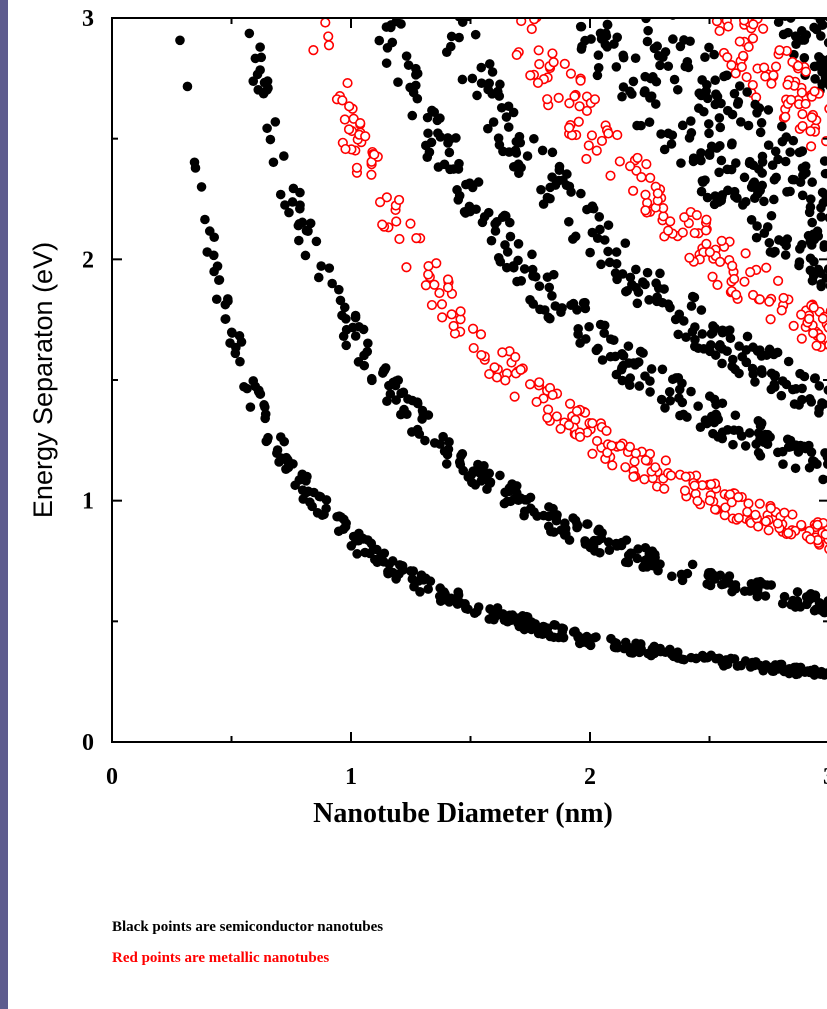 The height and width of the screenshot is (1009, 827). Describe the element at coordinates (88, 19) in the screenshot. I see `y-tick-label: 3` at that location.